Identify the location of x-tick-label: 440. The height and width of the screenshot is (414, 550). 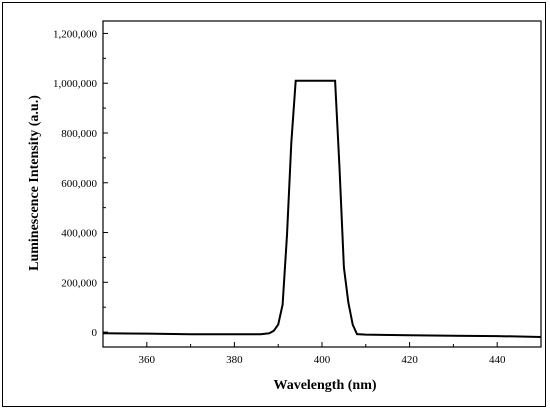
(497, 360).